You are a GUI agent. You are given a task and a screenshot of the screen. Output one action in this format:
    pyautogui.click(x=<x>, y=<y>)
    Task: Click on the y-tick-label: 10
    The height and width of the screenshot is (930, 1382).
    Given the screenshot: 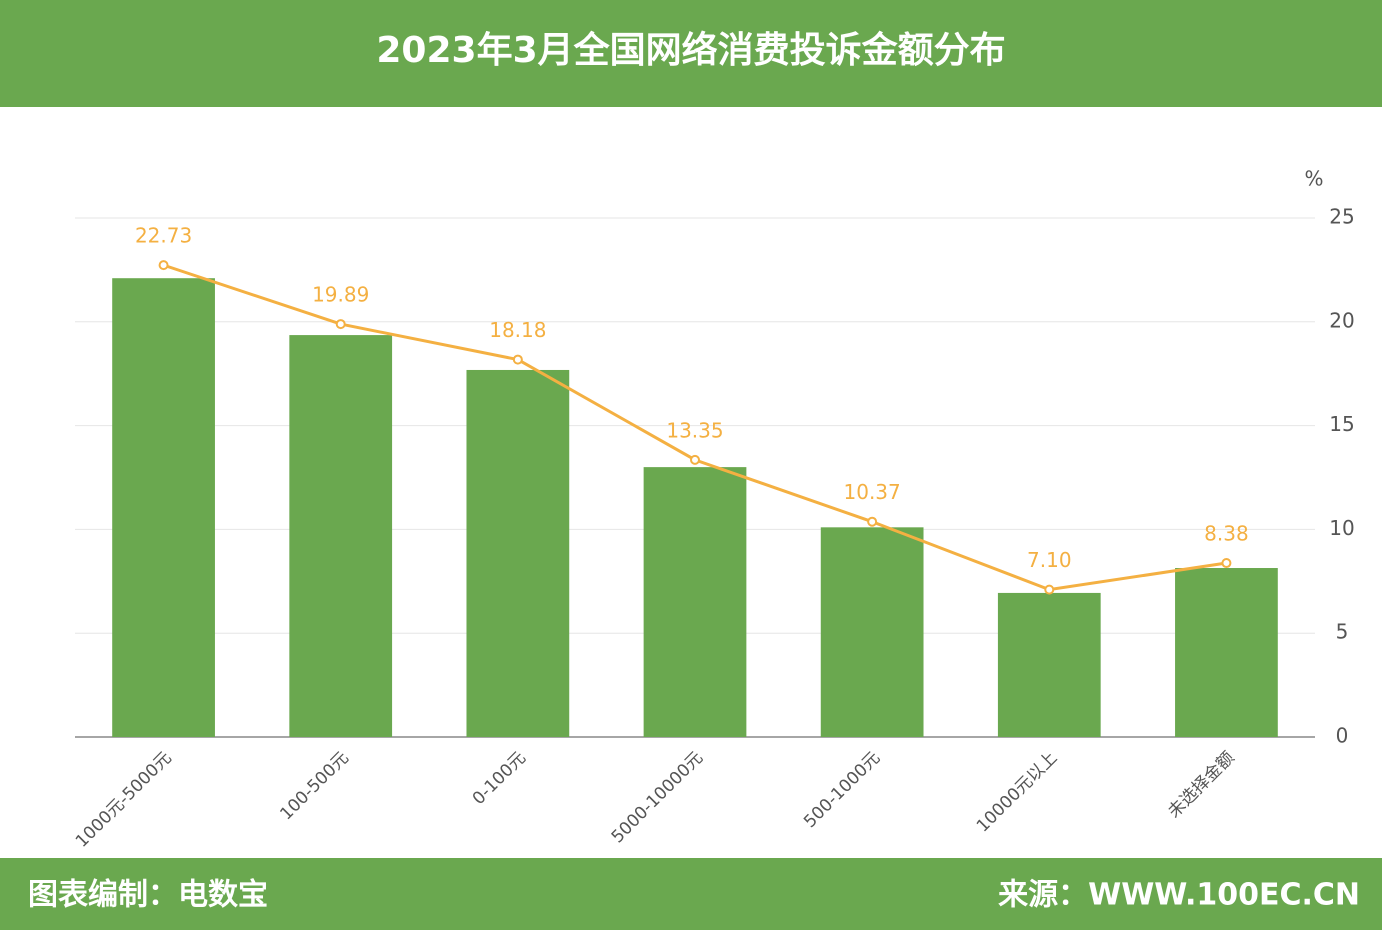 What is the action you would take?
    pyautogui.click(x=1341, y=528)
    